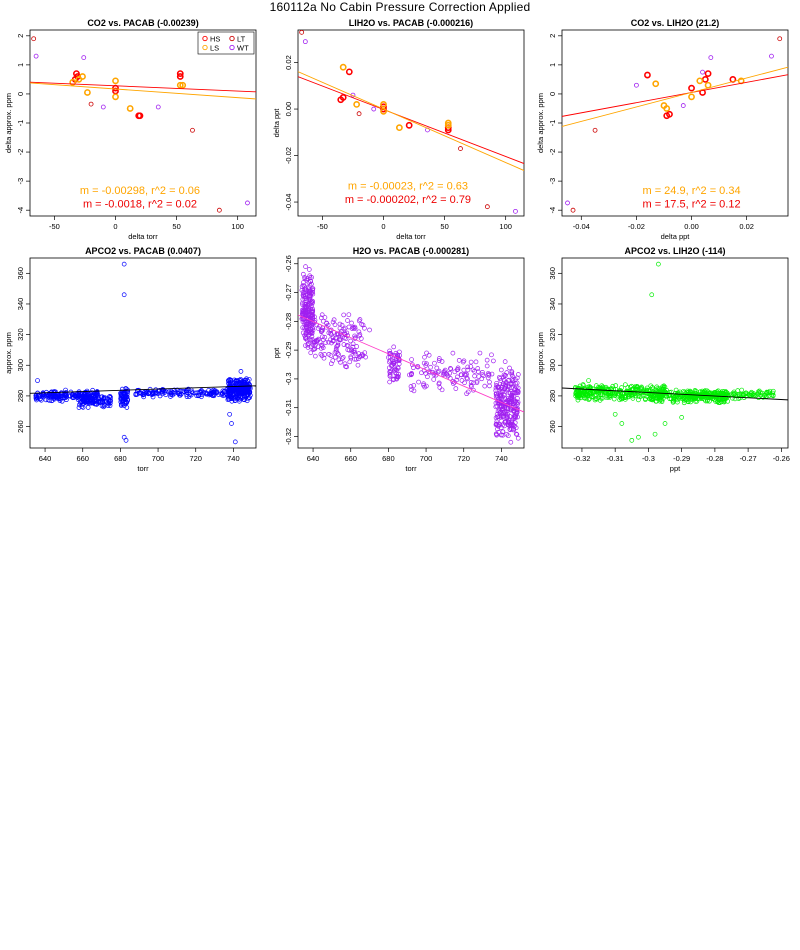 This screenshot has height=950, width=800. What do you see at coordinates (411, 236) in the screenshot?
I see `x-axis-label: delta torr` at bounding box center [411, 236].